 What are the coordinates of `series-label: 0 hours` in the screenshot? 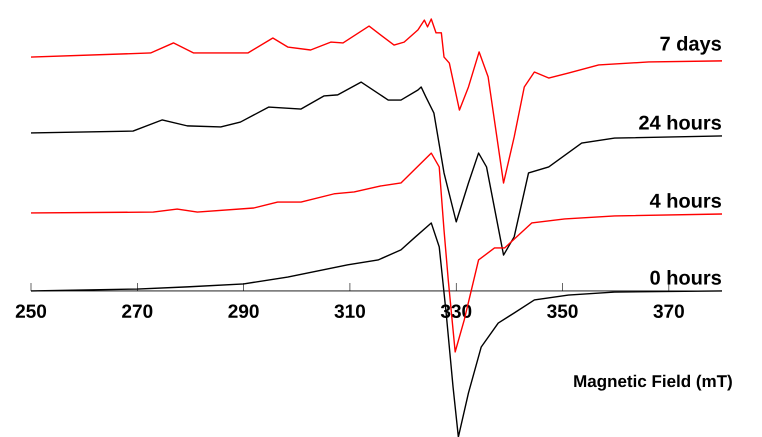 It's located at (685, 277).